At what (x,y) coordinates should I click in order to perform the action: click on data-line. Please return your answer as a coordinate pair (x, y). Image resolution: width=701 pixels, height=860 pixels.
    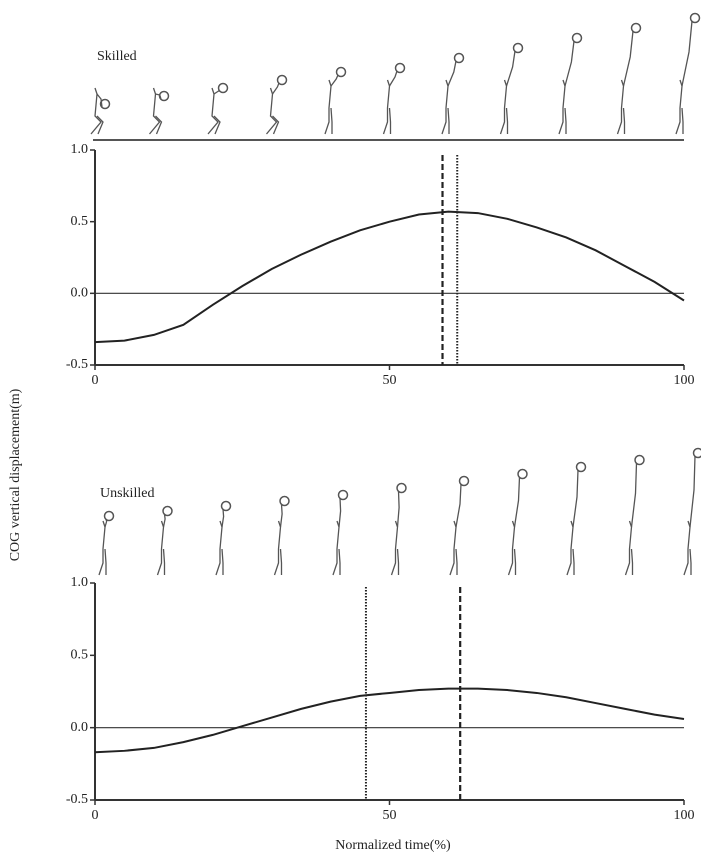
    Looking at the image, I should click on (389, 720).